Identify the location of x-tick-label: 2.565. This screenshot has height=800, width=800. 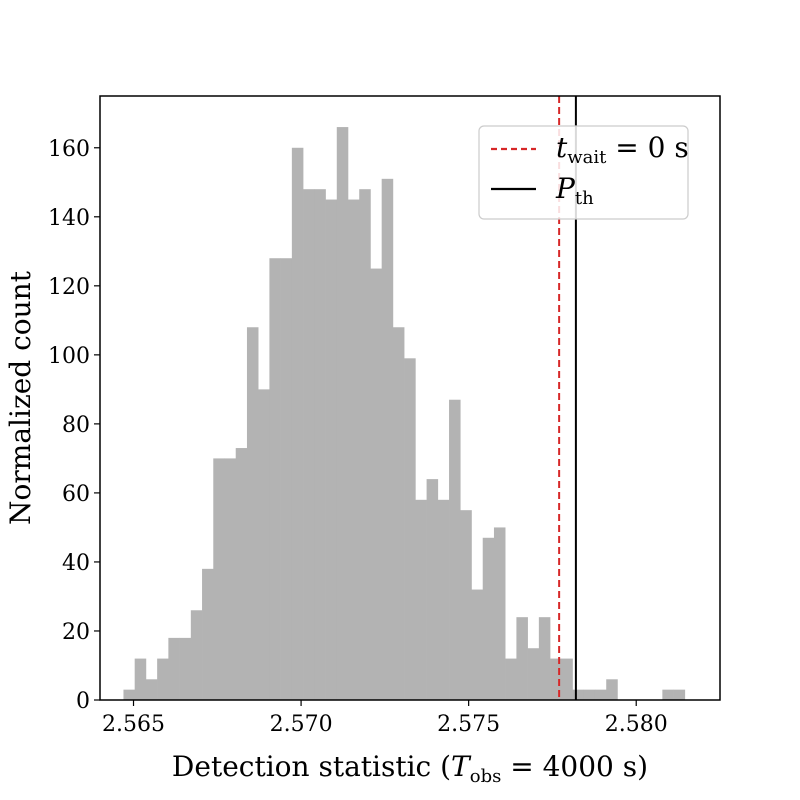
(133, 724).